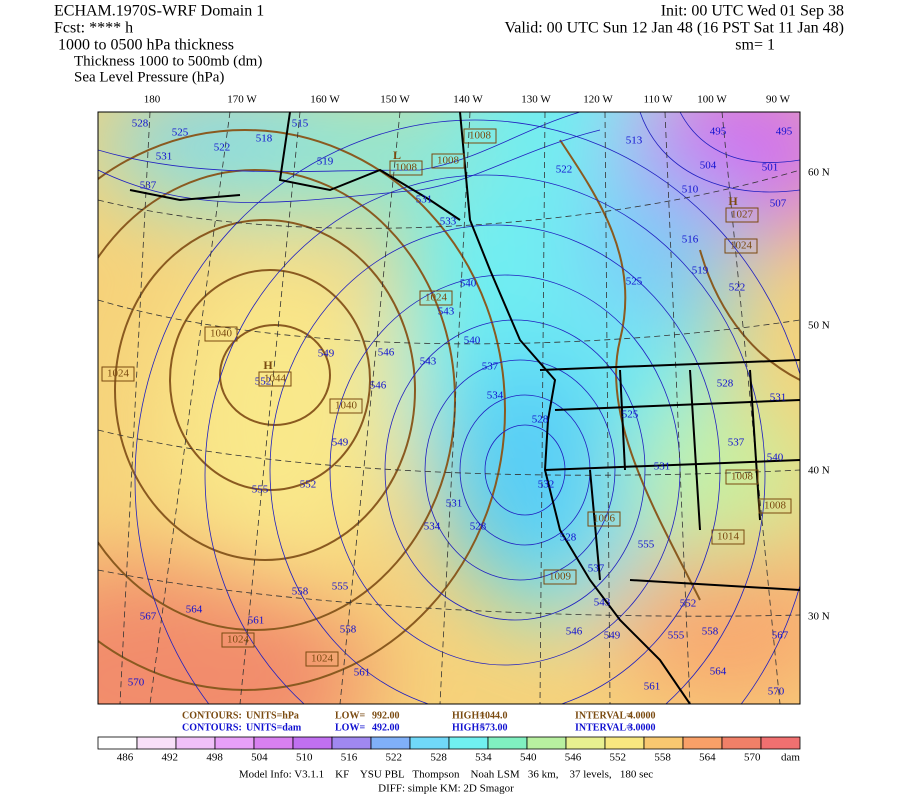  What do you see at coordinates (242, 100) in the screenshot?
I see `lon-label: 170 W` at bounding box center [242, 100].